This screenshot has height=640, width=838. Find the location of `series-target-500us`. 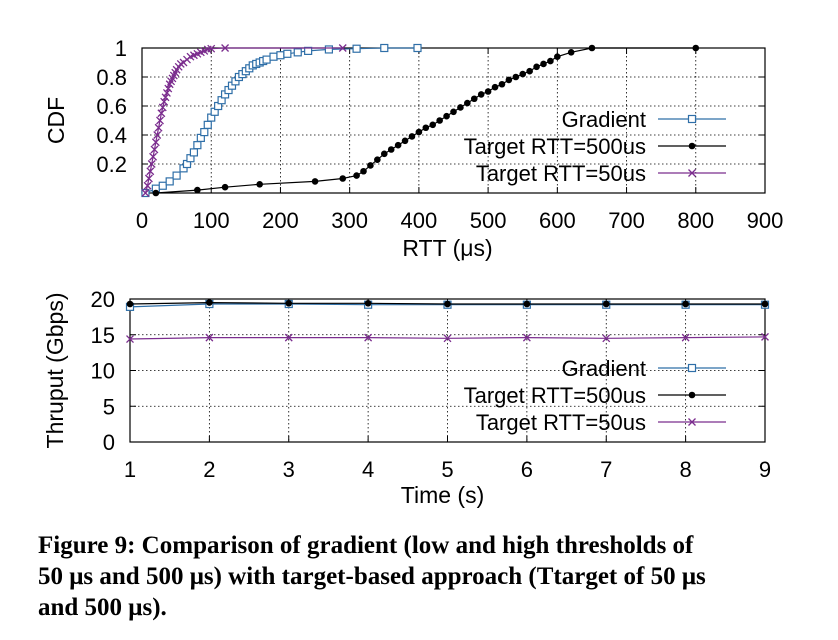

series-target-500us is located at coordinates (447, 303).